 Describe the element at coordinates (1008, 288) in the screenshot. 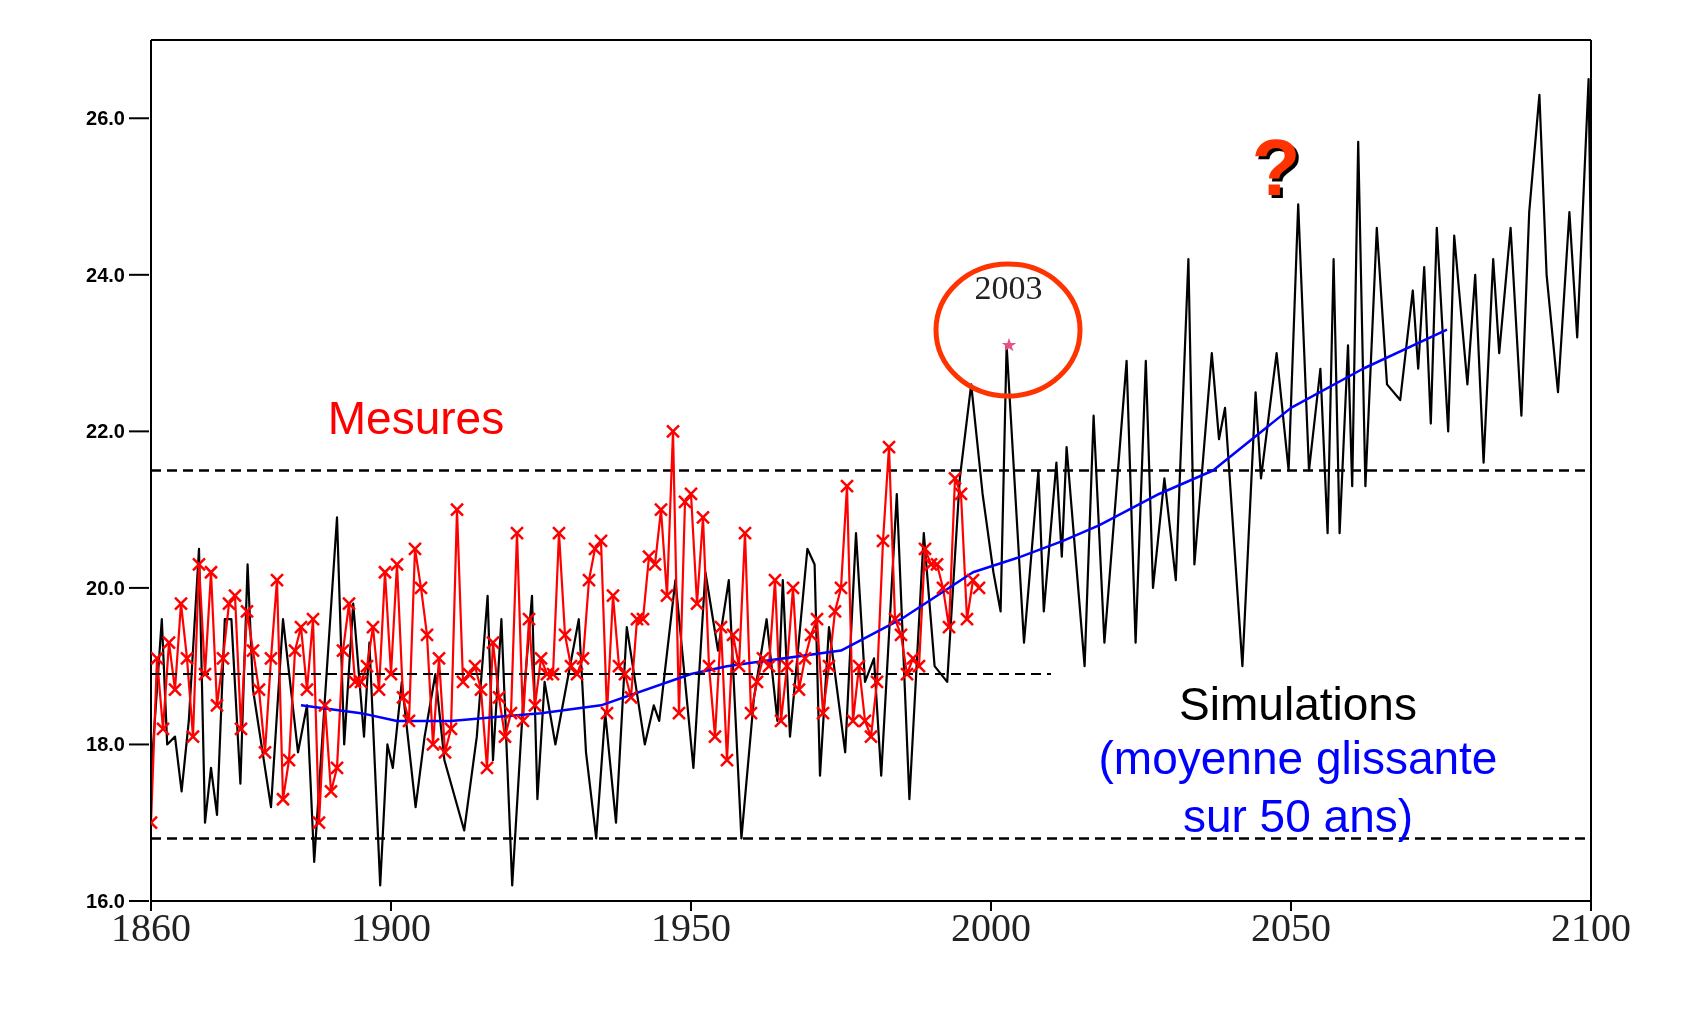

I see `annotation: 2003` at that location.